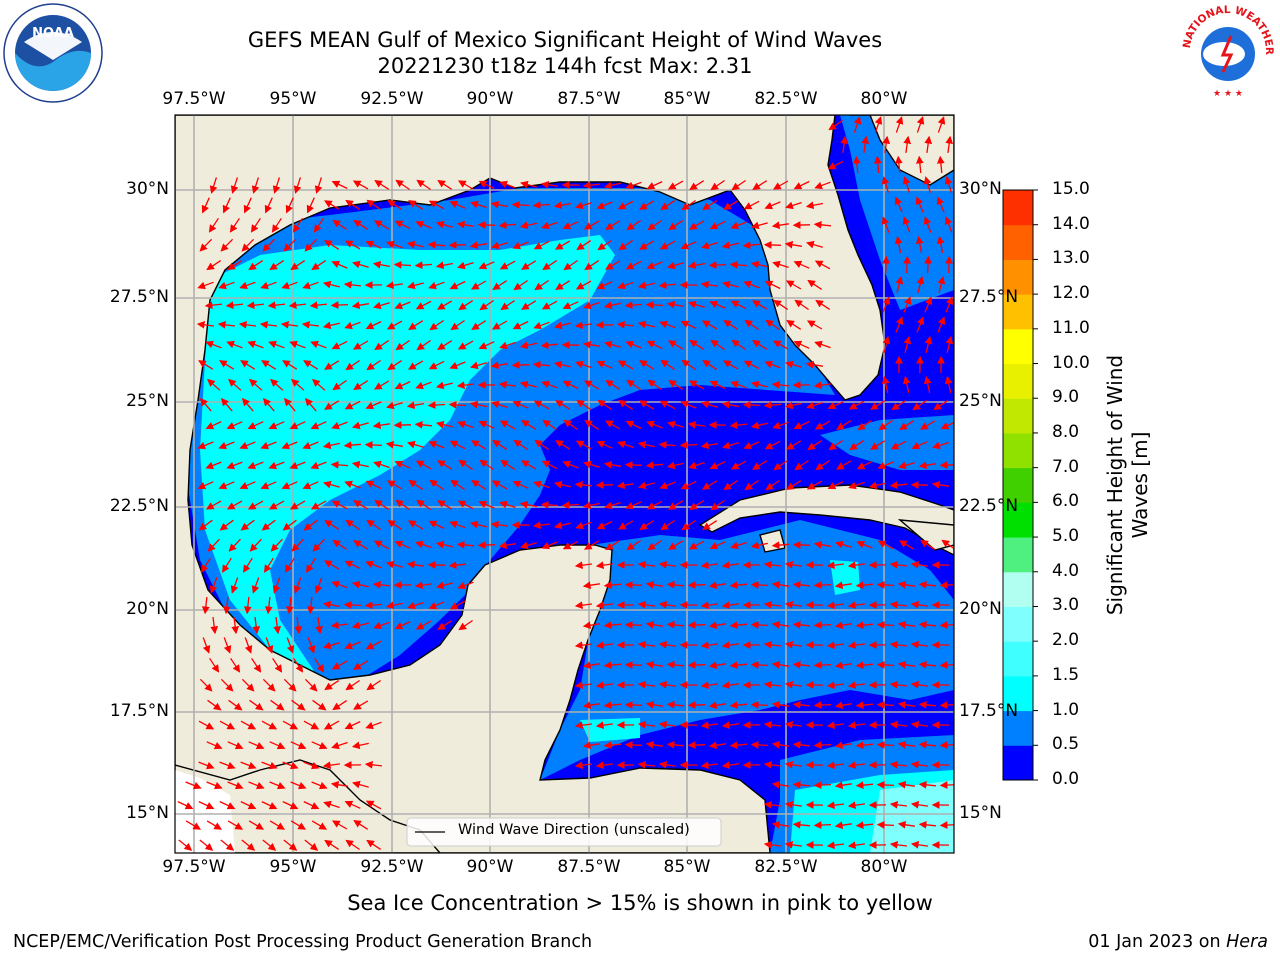 The height and width of the screenshot is (960, 1280). I want to click on lon-tick-label: 87.5°W, so click(589, 99).